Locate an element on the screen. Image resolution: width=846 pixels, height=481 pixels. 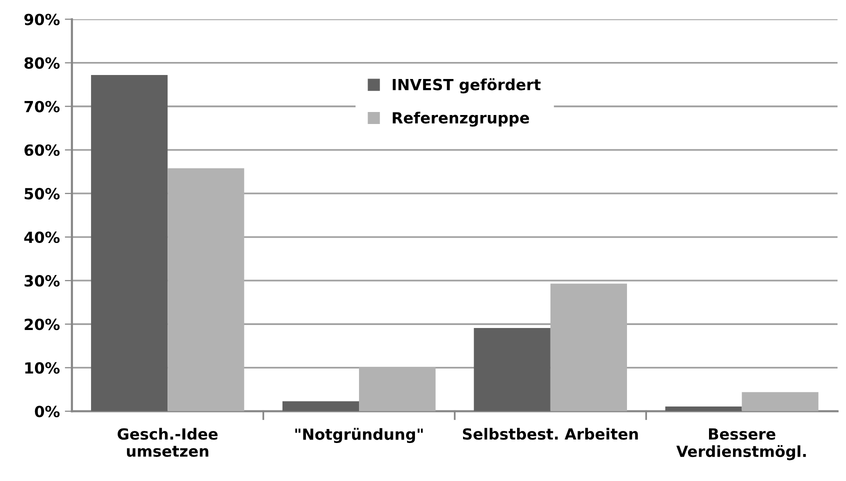
y-tick-label: 40% is located at coordinates (42, 237).